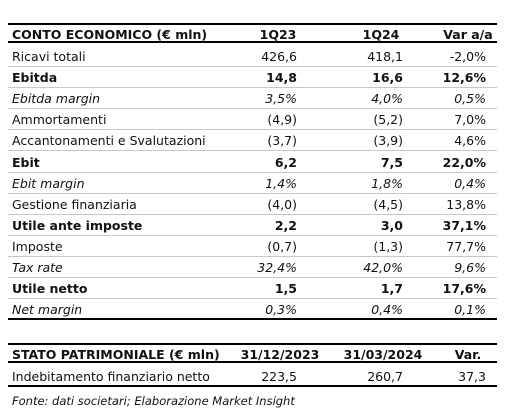 This screenshot has height=412, width=520. What do you see at coordinates (277, 267) in the screenshot?
I see `cell: 32,4%` at bounding box center [277, 267].